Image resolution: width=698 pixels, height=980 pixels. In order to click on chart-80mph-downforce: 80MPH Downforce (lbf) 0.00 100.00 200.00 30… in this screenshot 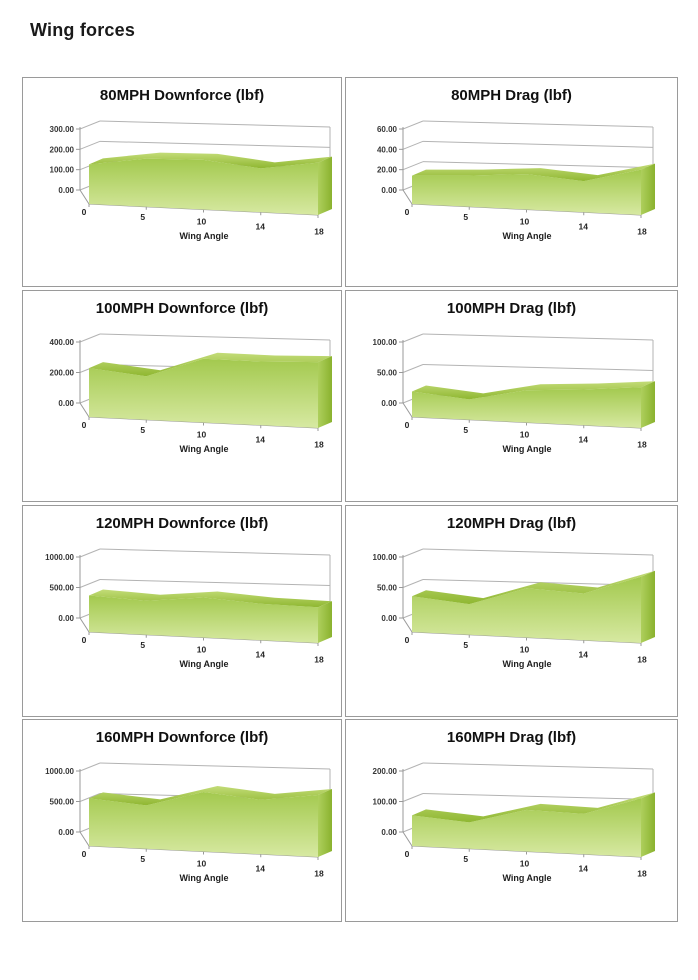, I will do `click(182, 182)`.